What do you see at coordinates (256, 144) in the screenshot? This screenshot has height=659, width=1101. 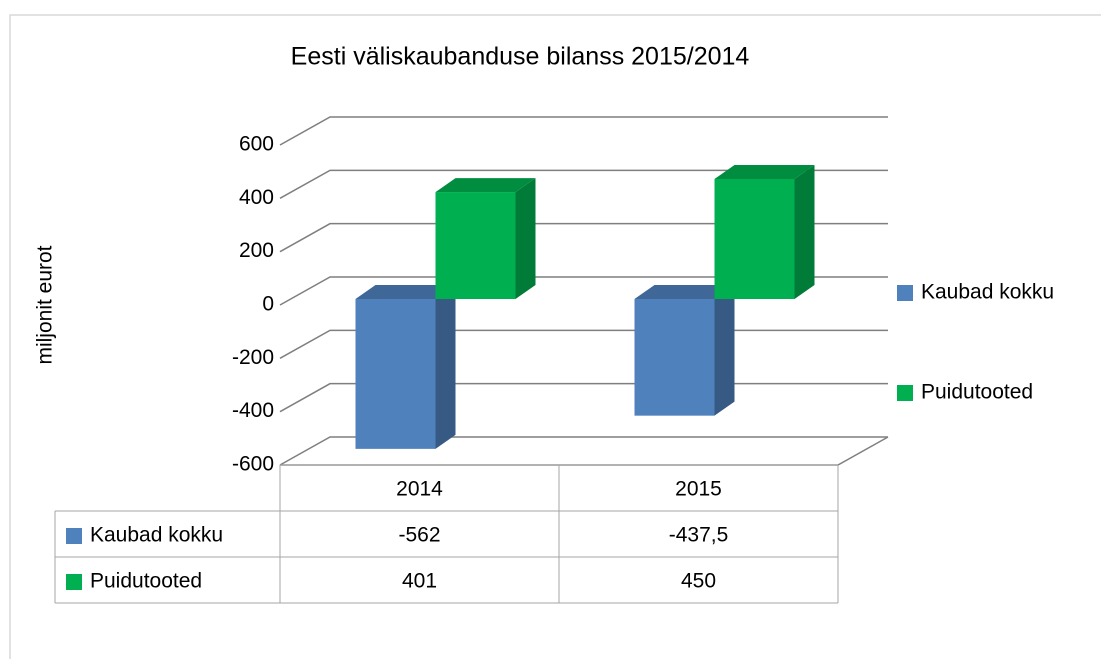 I see `y-tick-label: 600` at bounding box center [256, 144].